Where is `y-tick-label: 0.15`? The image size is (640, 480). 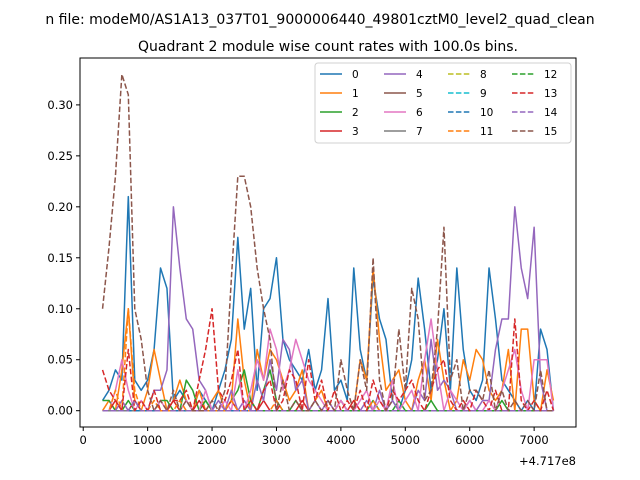 y-tick-label: 0.15 is located at coordinates (60, 258).